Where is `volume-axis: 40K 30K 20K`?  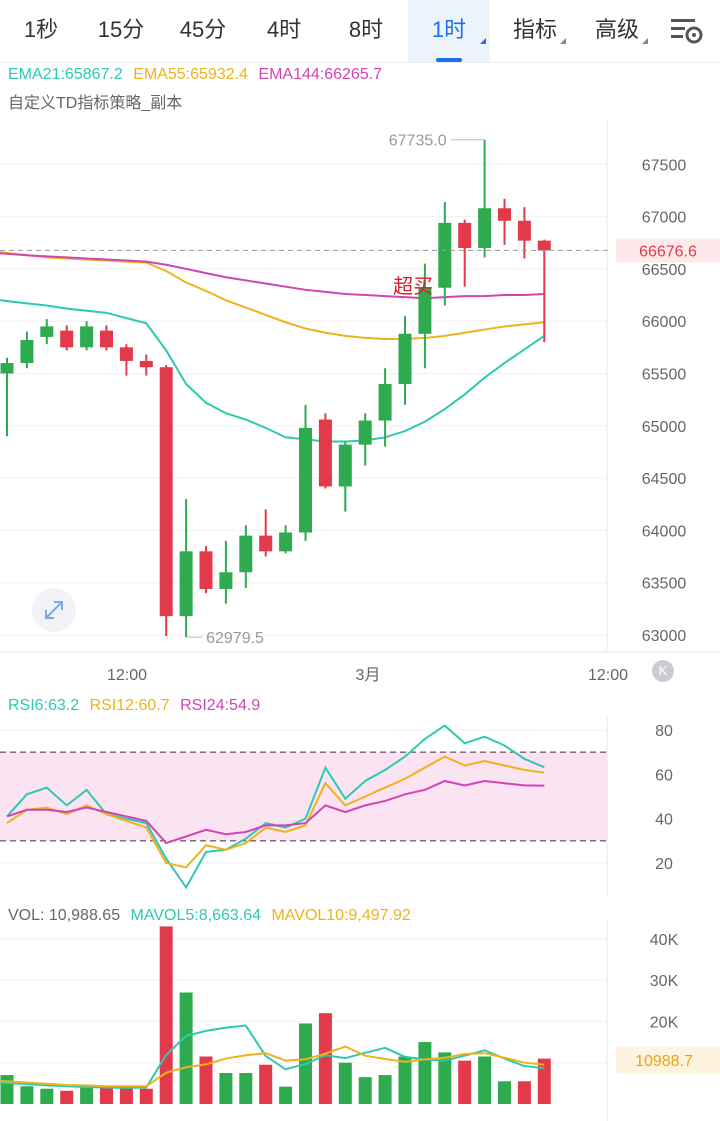
volume-axis: 40K 30K 20K is located at coordinates (664, 982).